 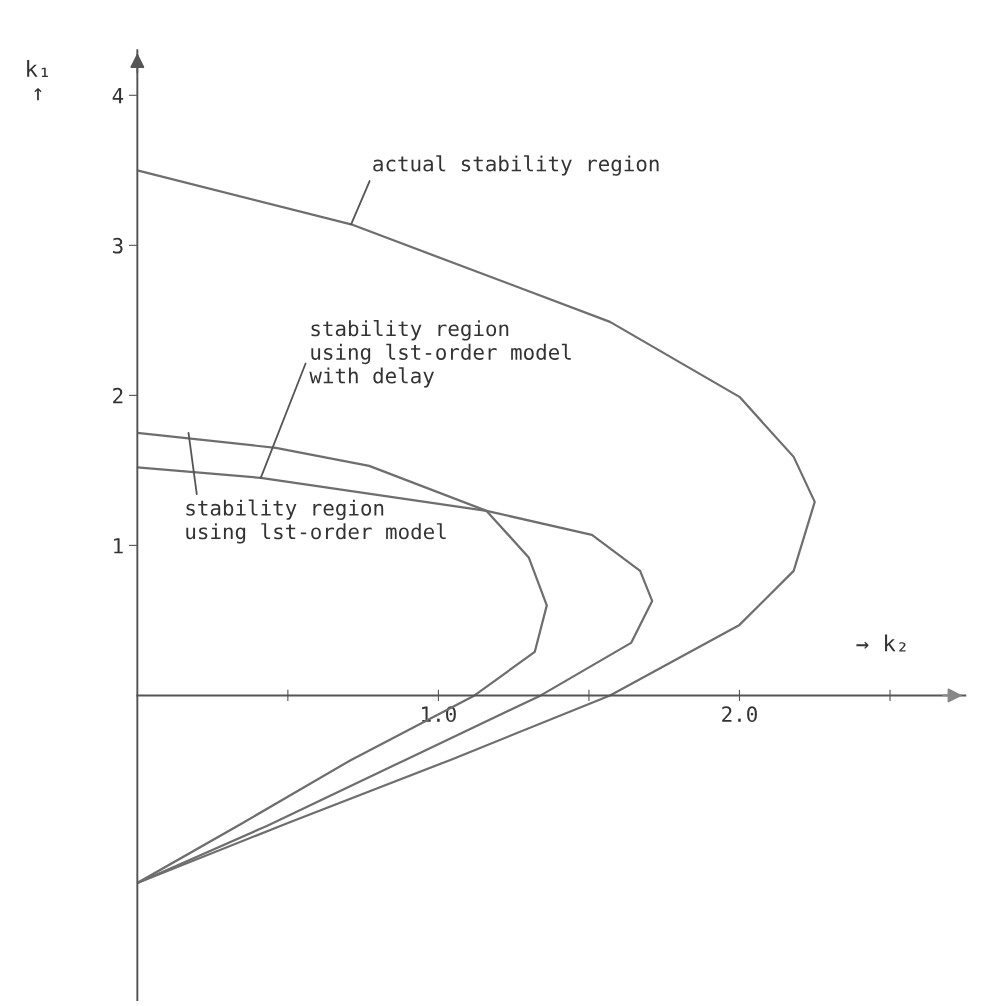 I want to click on y-tick-label: 2, so click(x=118, y=395).